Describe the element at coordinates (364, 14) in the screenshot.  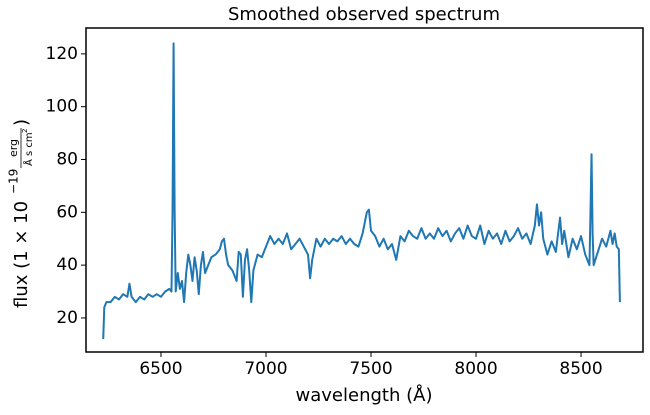
I see `chart-title: Smoothed observed spectrum` at that location.